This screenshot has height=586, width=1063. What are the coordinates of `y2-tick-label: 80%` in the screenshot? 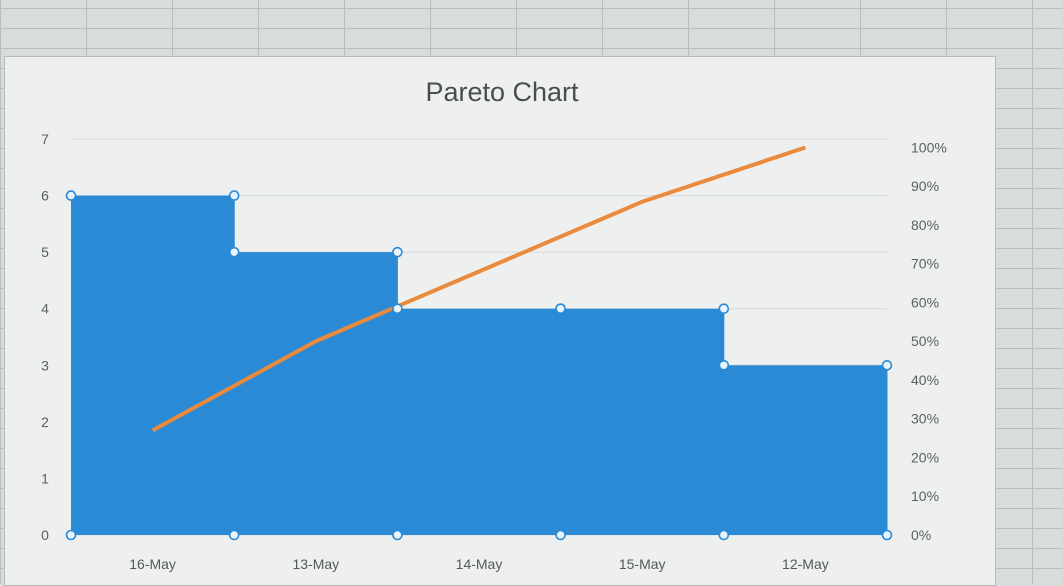 It's located at (925, 225).